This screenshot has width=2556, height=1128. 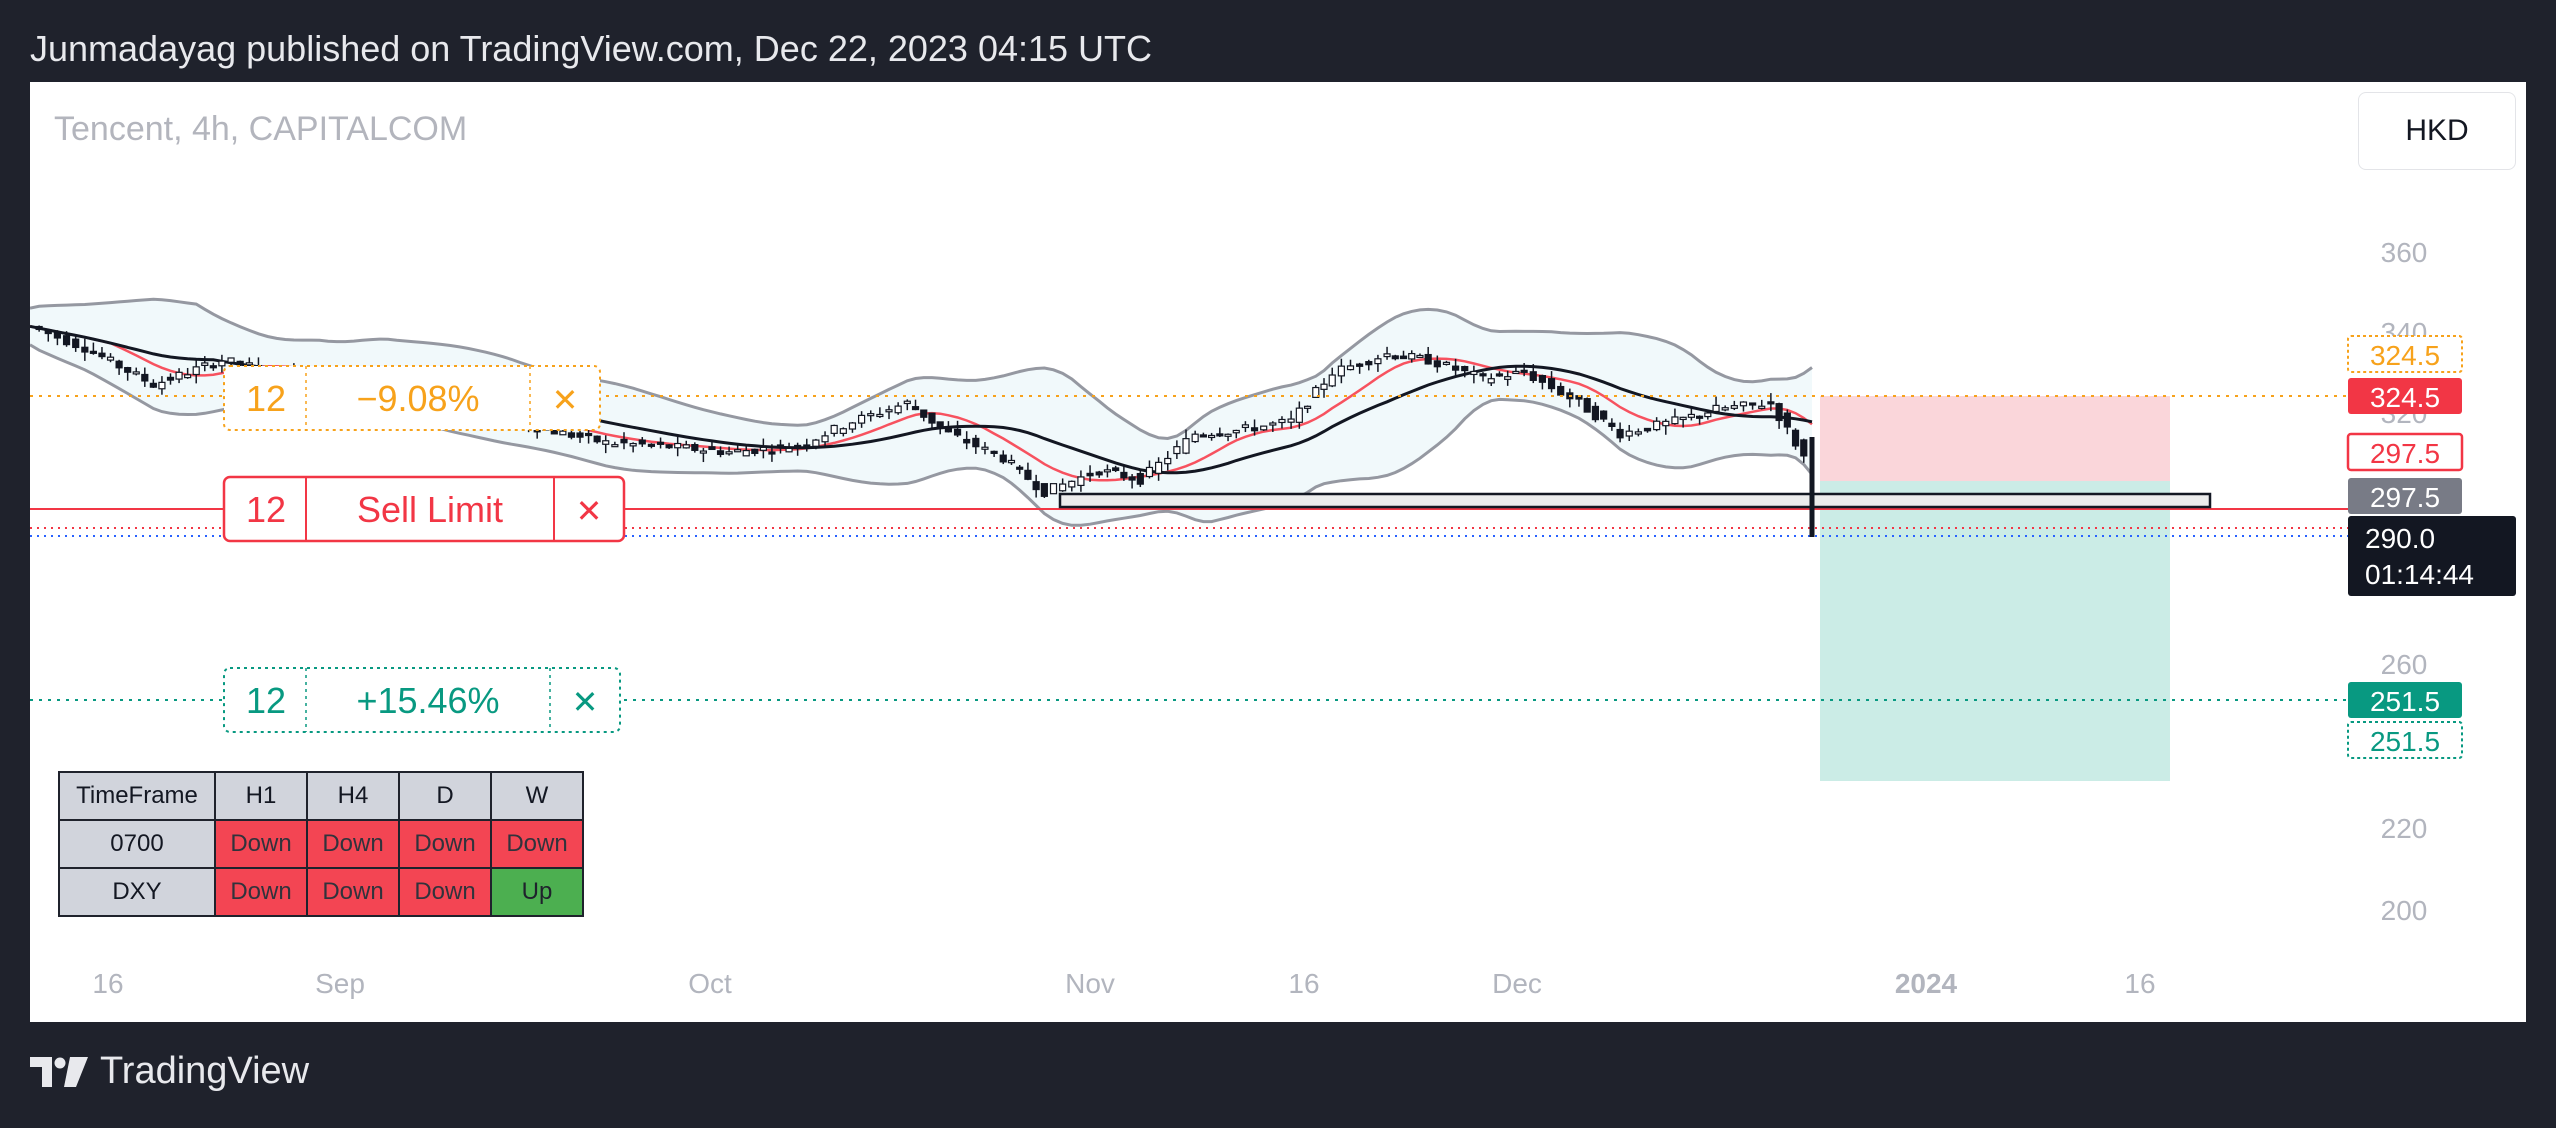 What do you see at coordinates (1303, 983) in the screenshot?
I see `x-tick: 16` at bounding box center [1303, 983].